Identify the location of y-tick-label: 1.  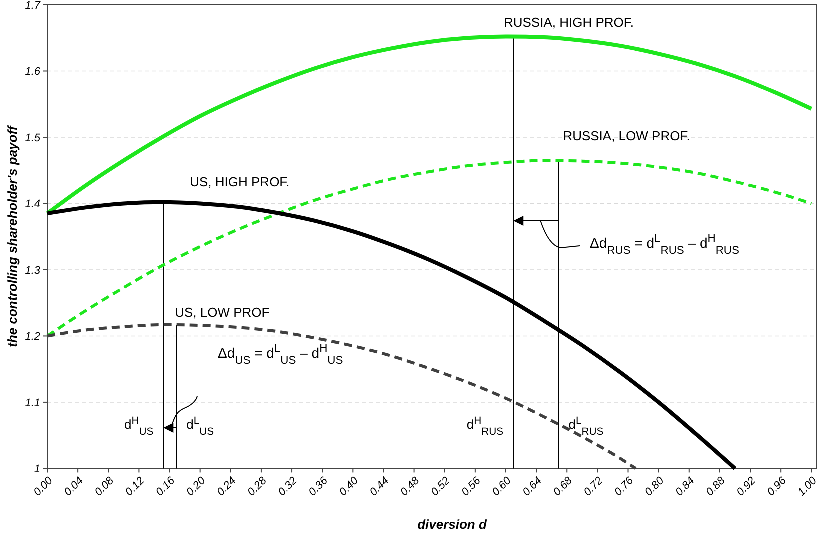
(37, 470).